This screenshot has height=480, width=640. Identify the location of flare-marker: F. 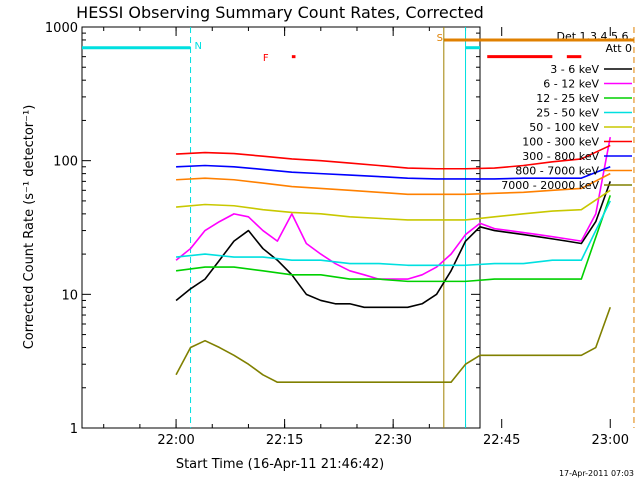
(266, 58).